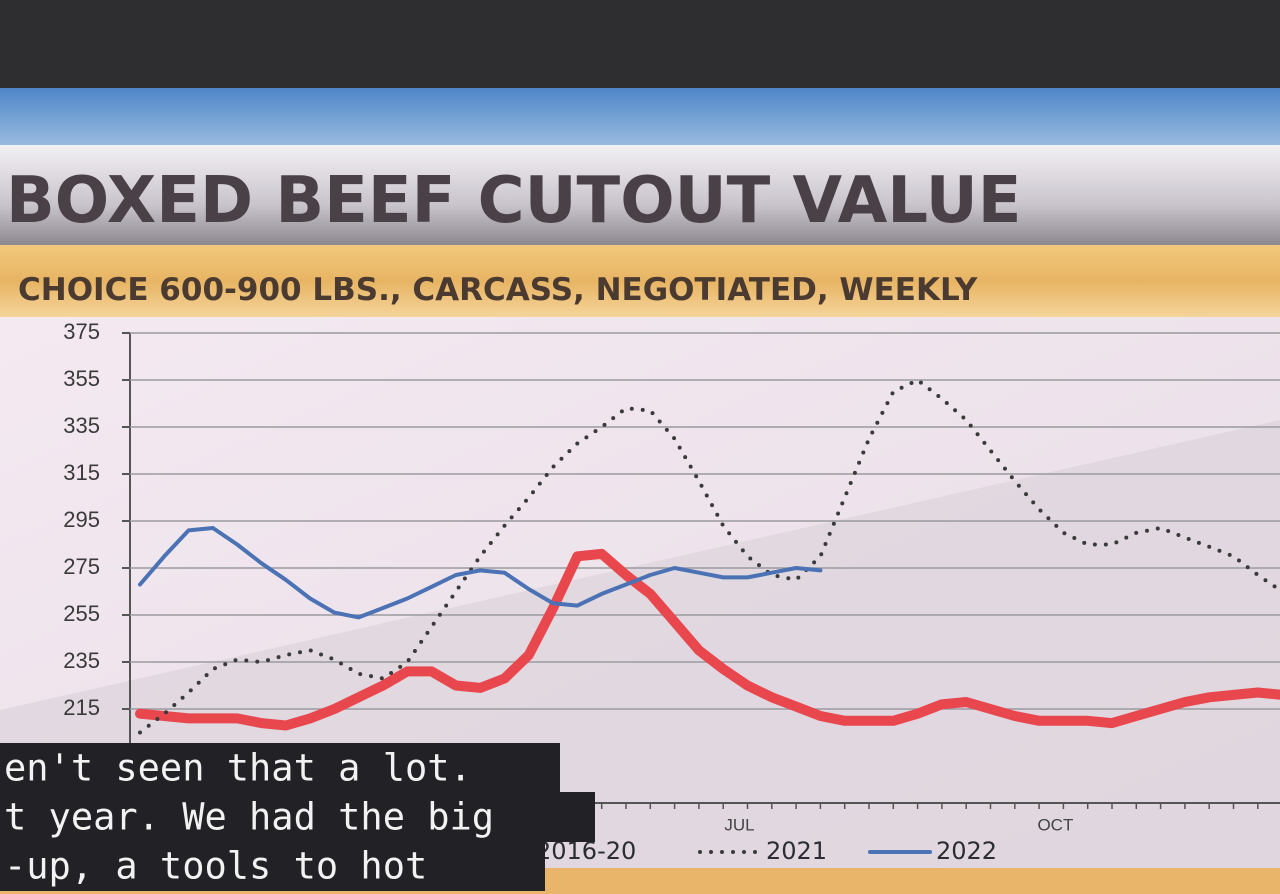  What do you see at coordinates (1055, 824) in the screenshot?
I see `x-tick-label: OCT` at bounding box center [1055, 824].